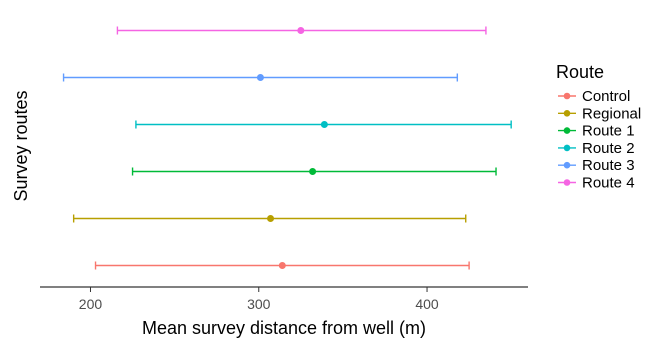  What do you see at coordinates (606, 96) in the screenshot?
I see `legend-label: Control` at bounding box center [606, 96].